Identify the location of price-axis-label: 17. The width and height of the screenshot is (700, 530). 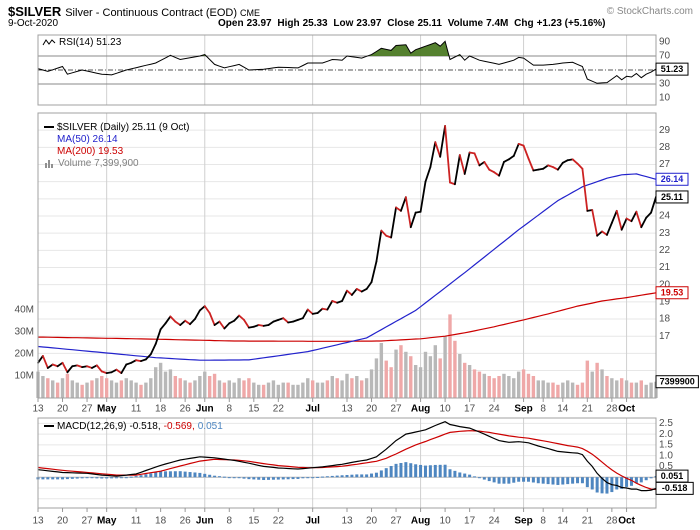
(665, 336).